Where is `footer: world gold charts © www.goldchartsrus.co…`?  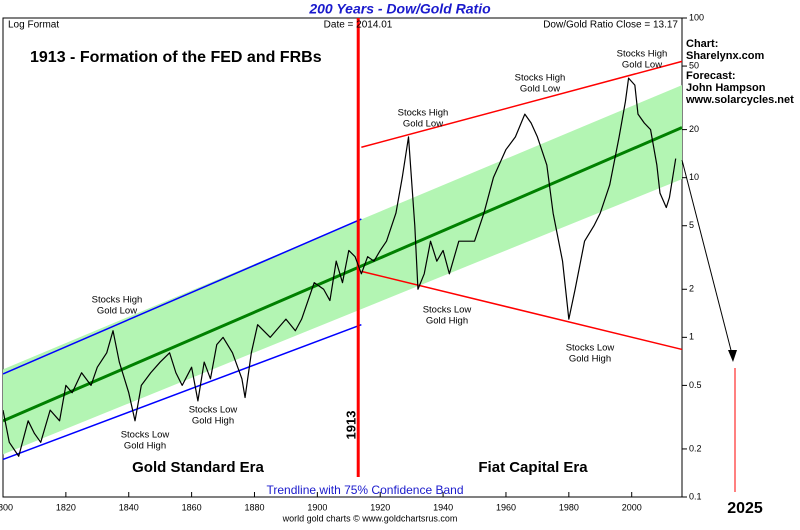 footer: world gold charts © www.goldchartsrus.co… is located at coordinates (370, 518).